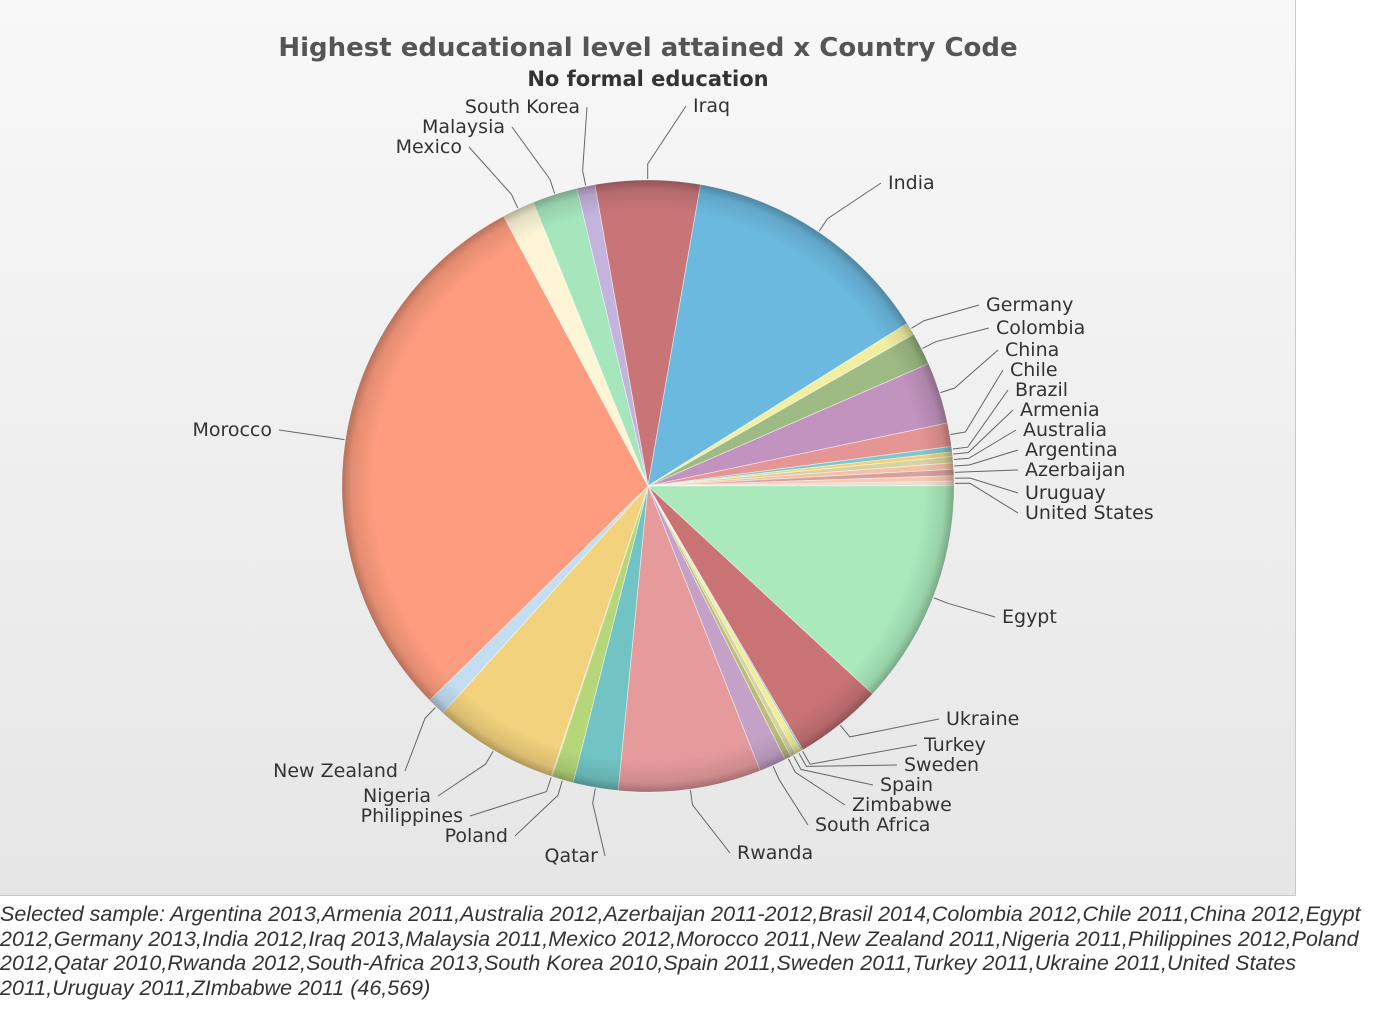 Image resolution: width=1382 pixels, height=1010 pixels. Describe the element at coordinates (985, 444) in the screenshot. I see `leader-line-australia` at that location.